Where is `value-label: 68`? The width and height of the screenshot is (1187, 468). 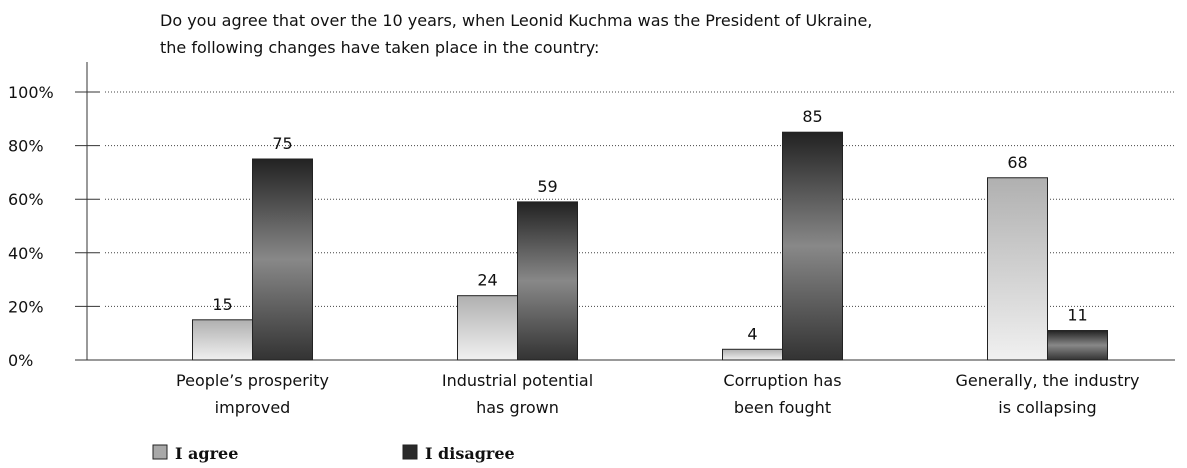 value-label: 68 is located at coordinates (1017, 162).